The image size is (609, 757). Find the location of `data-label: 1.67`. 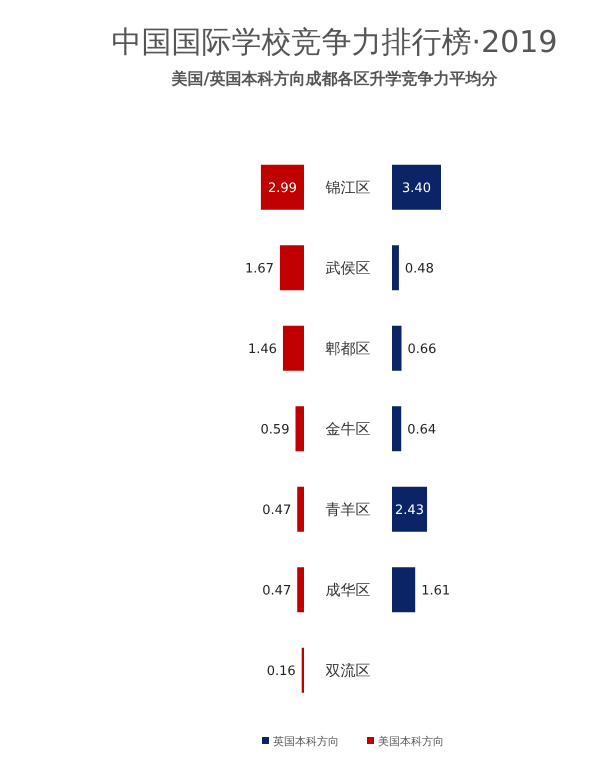

data-label: 1.67 is located at coordinates (259, 268).